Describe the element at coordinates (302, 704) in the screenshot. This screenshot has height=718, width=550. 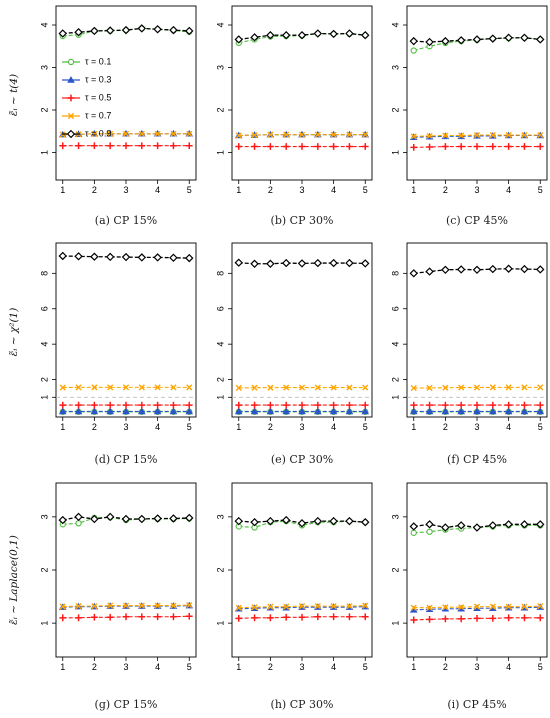
I see `panel-caption: (h) CP 30%` at that location.